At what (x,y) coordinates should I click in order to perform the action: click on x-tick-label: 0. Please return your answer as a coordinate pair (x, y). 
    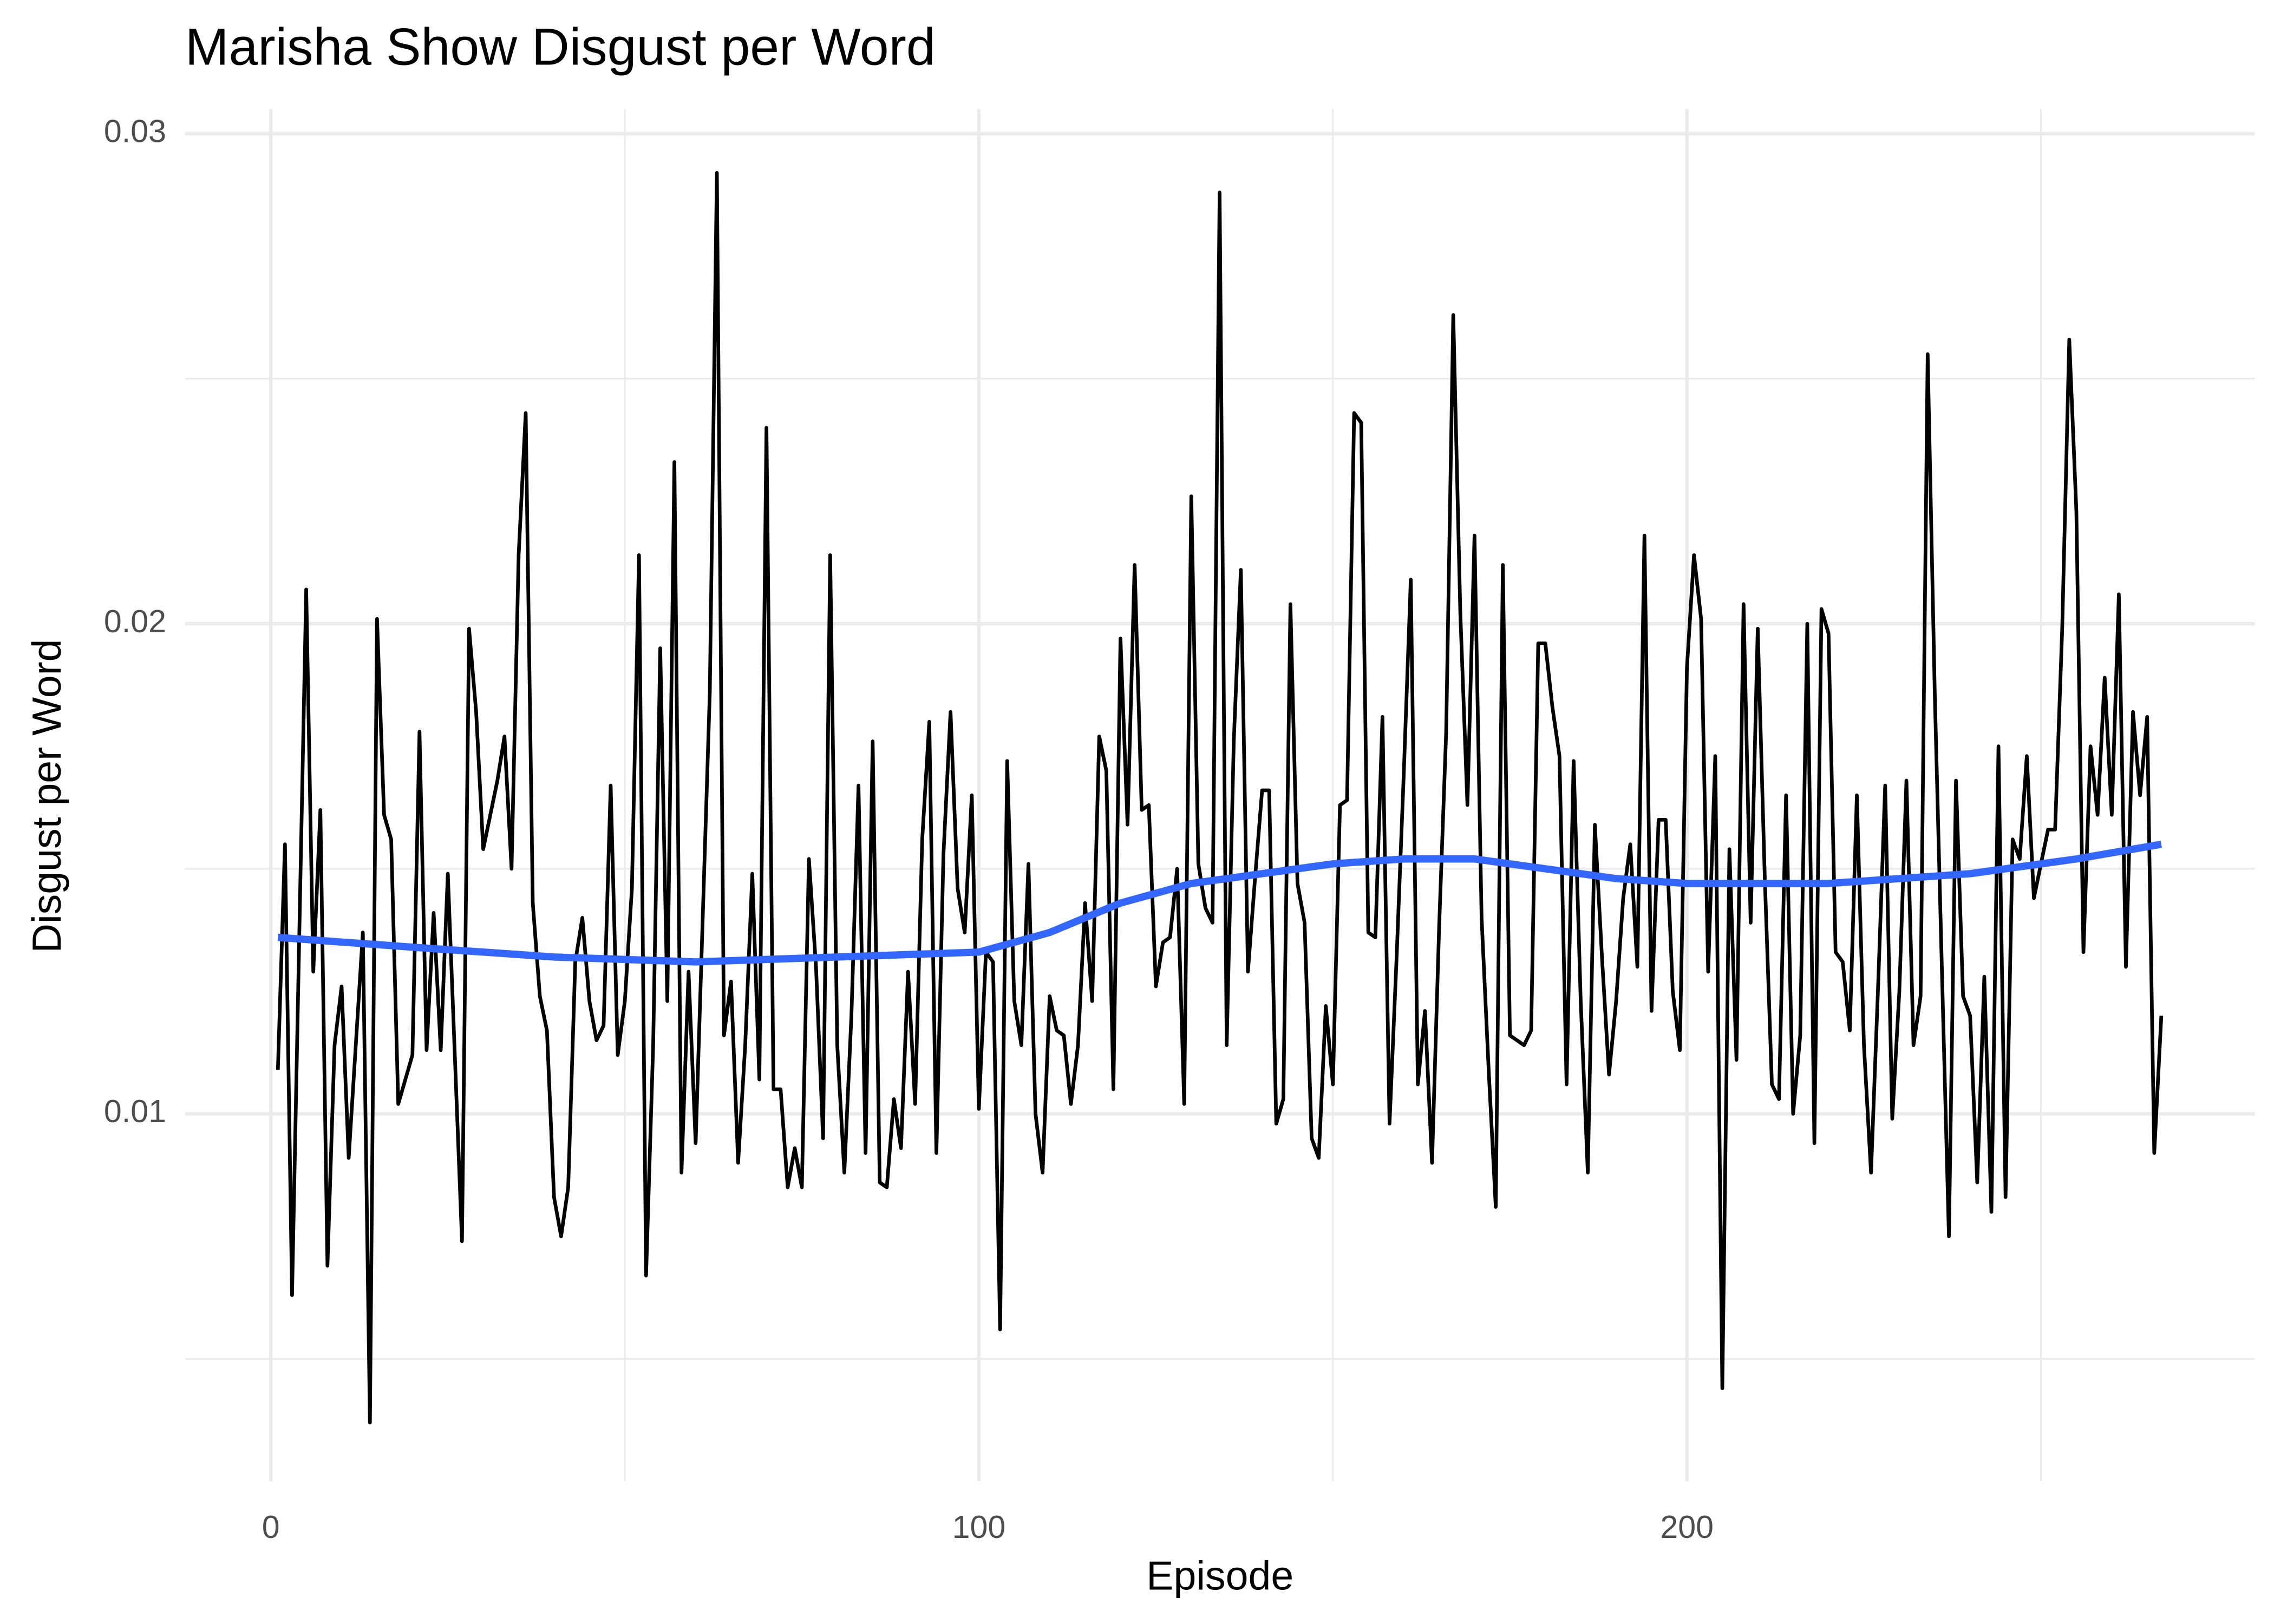
    Looking at the image, I should click on (271, 1527).